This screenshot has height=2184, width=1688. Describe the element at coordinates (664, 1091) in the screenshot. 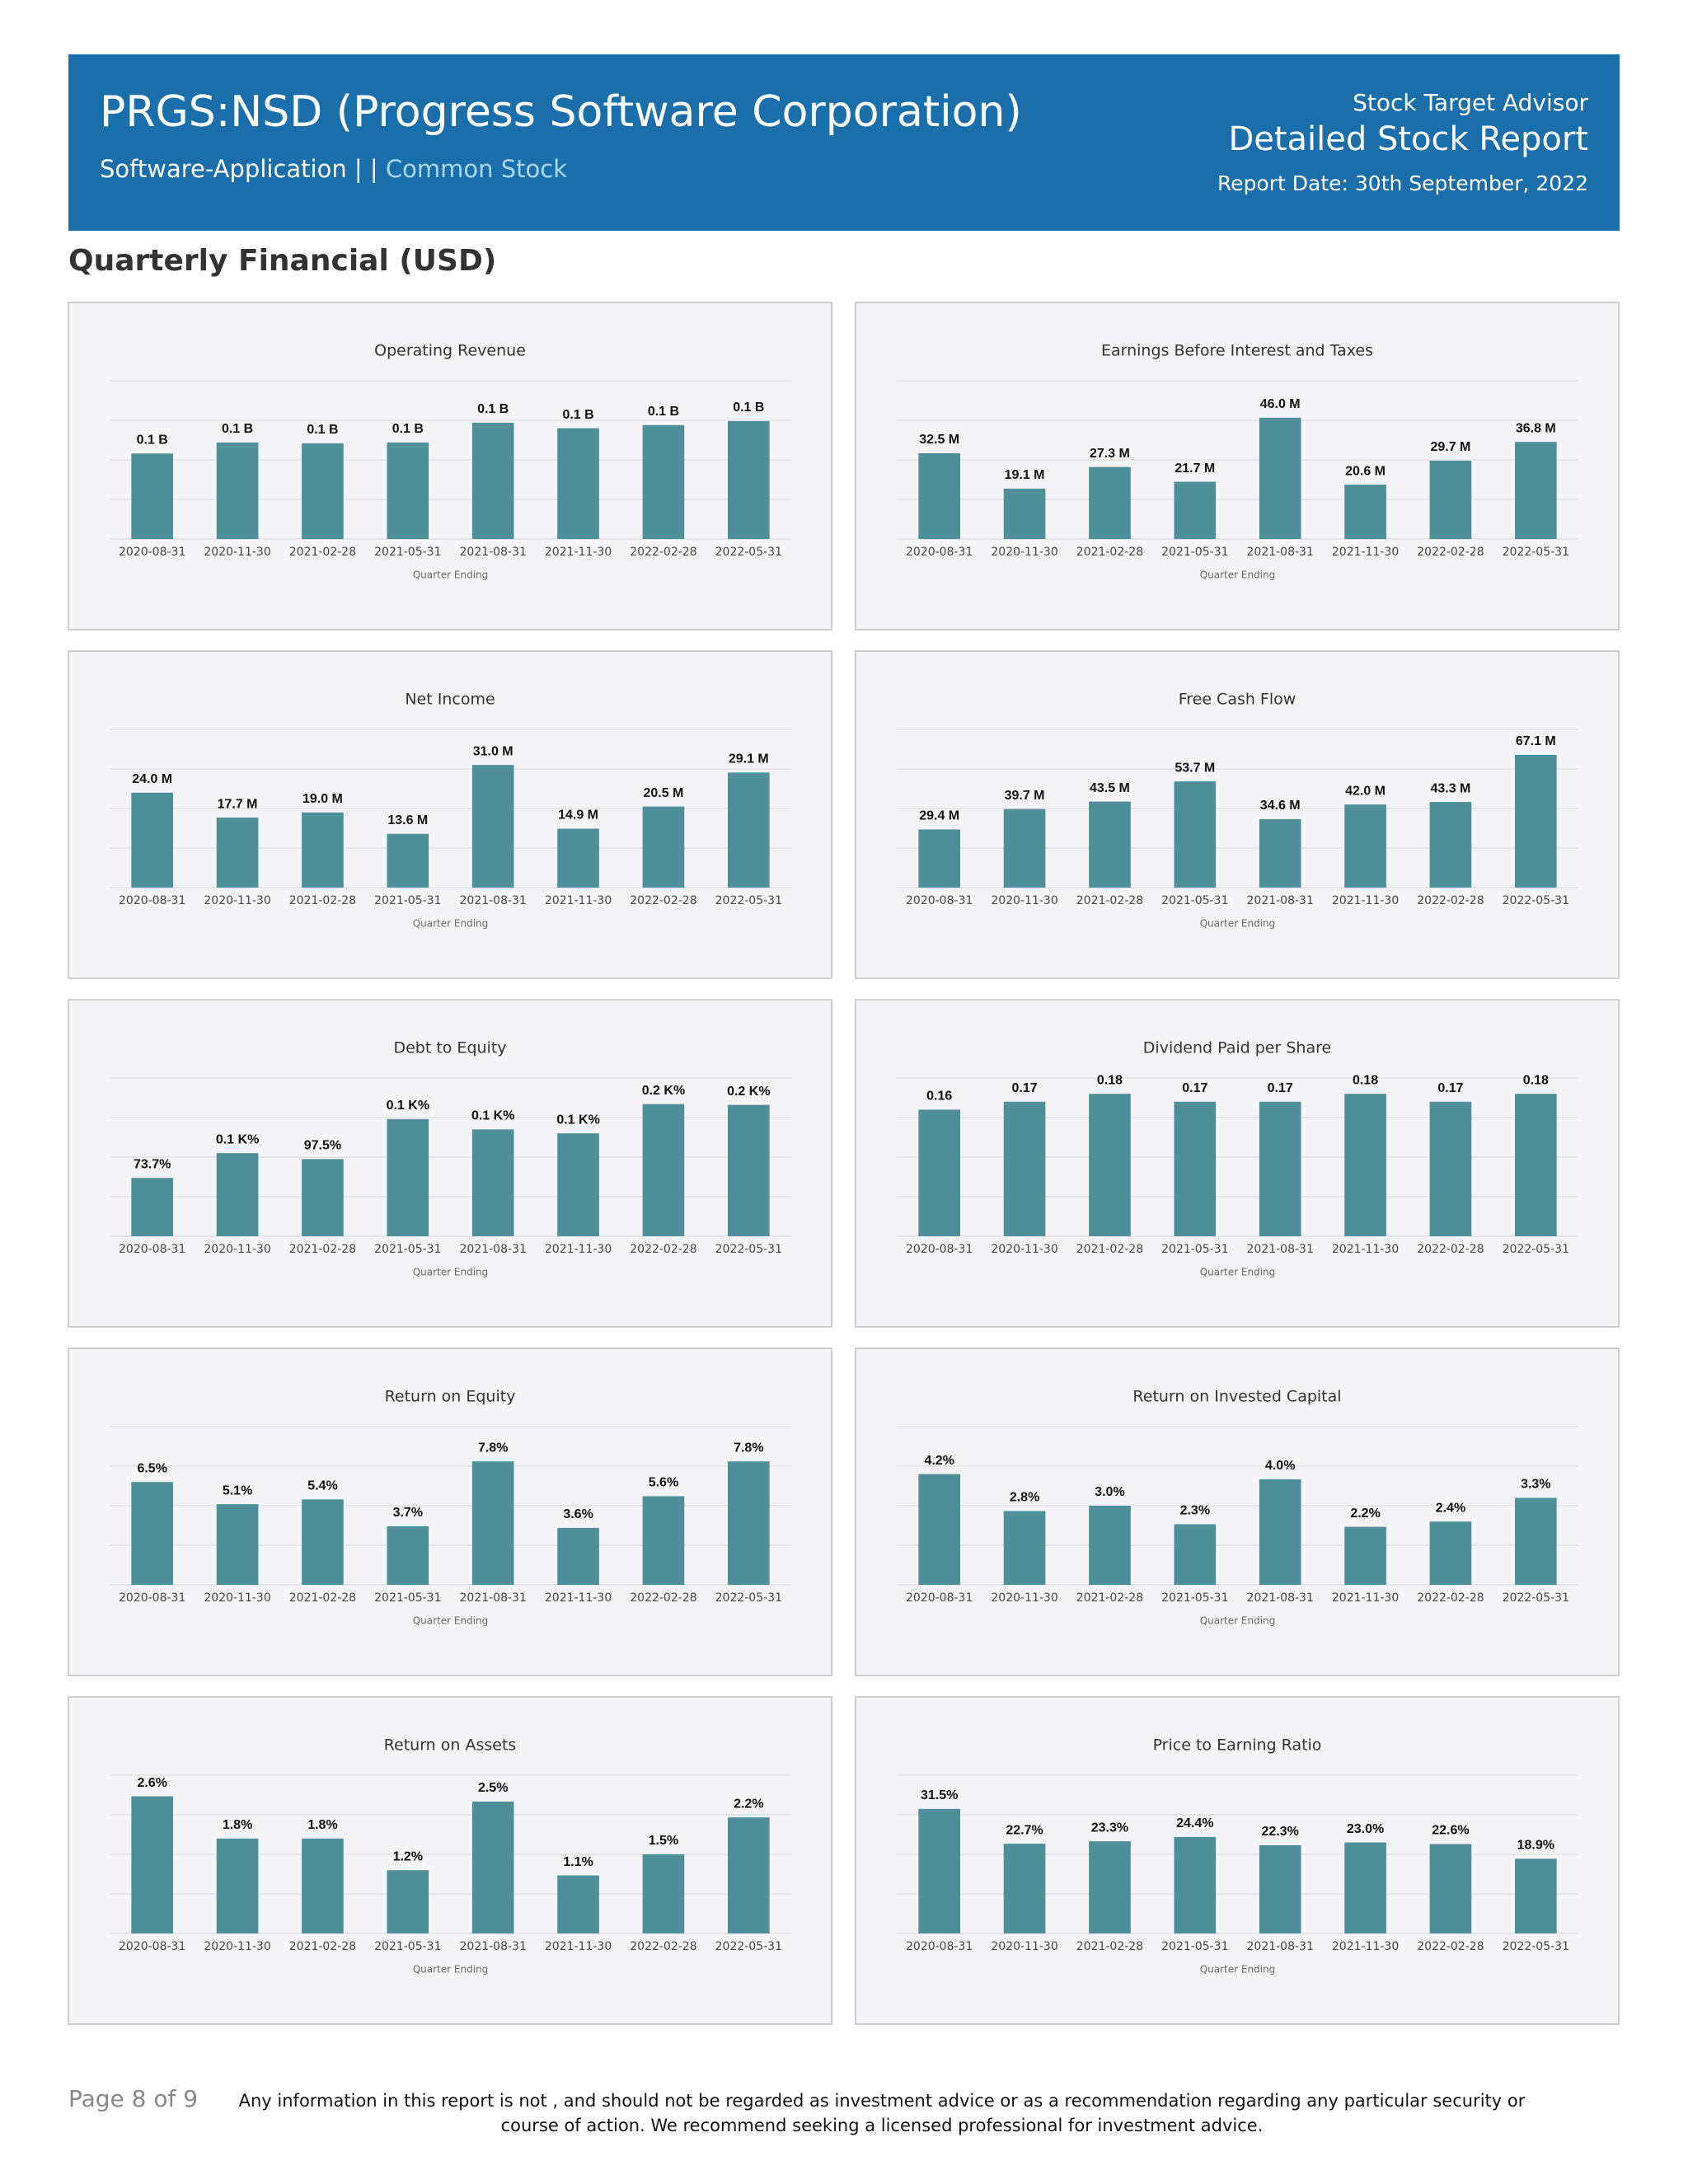

I see `data-label: 0.2 K%` at that location.